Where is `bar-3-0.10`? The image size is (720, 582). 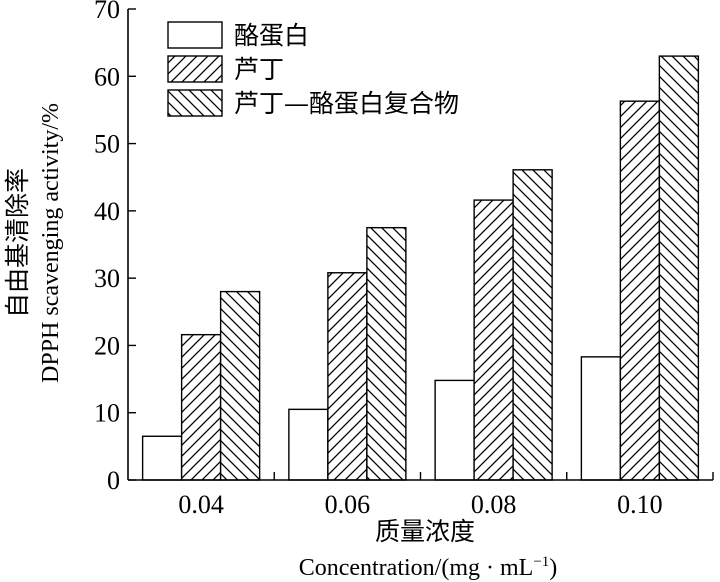
bar-3-0.10 is located at coordinates (679, 268).